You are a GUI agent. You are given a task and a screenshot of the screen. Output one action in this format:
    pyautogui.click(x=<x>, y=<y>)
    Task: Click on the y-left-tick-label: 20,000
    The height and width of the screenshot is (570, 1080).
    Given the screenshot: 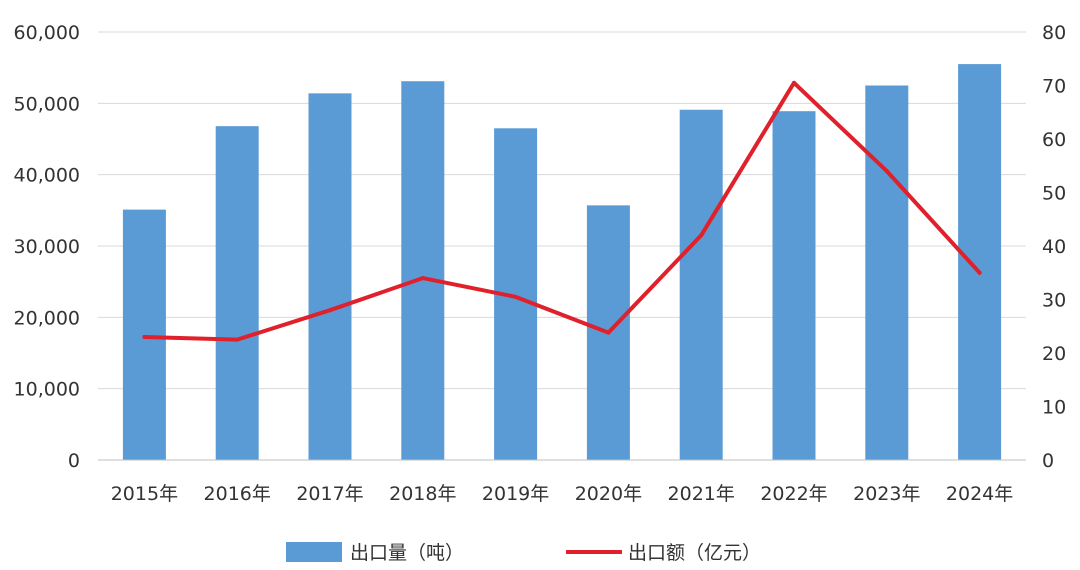 What is the action you would take?
    pyautogui.click(x=47, y=318)
    